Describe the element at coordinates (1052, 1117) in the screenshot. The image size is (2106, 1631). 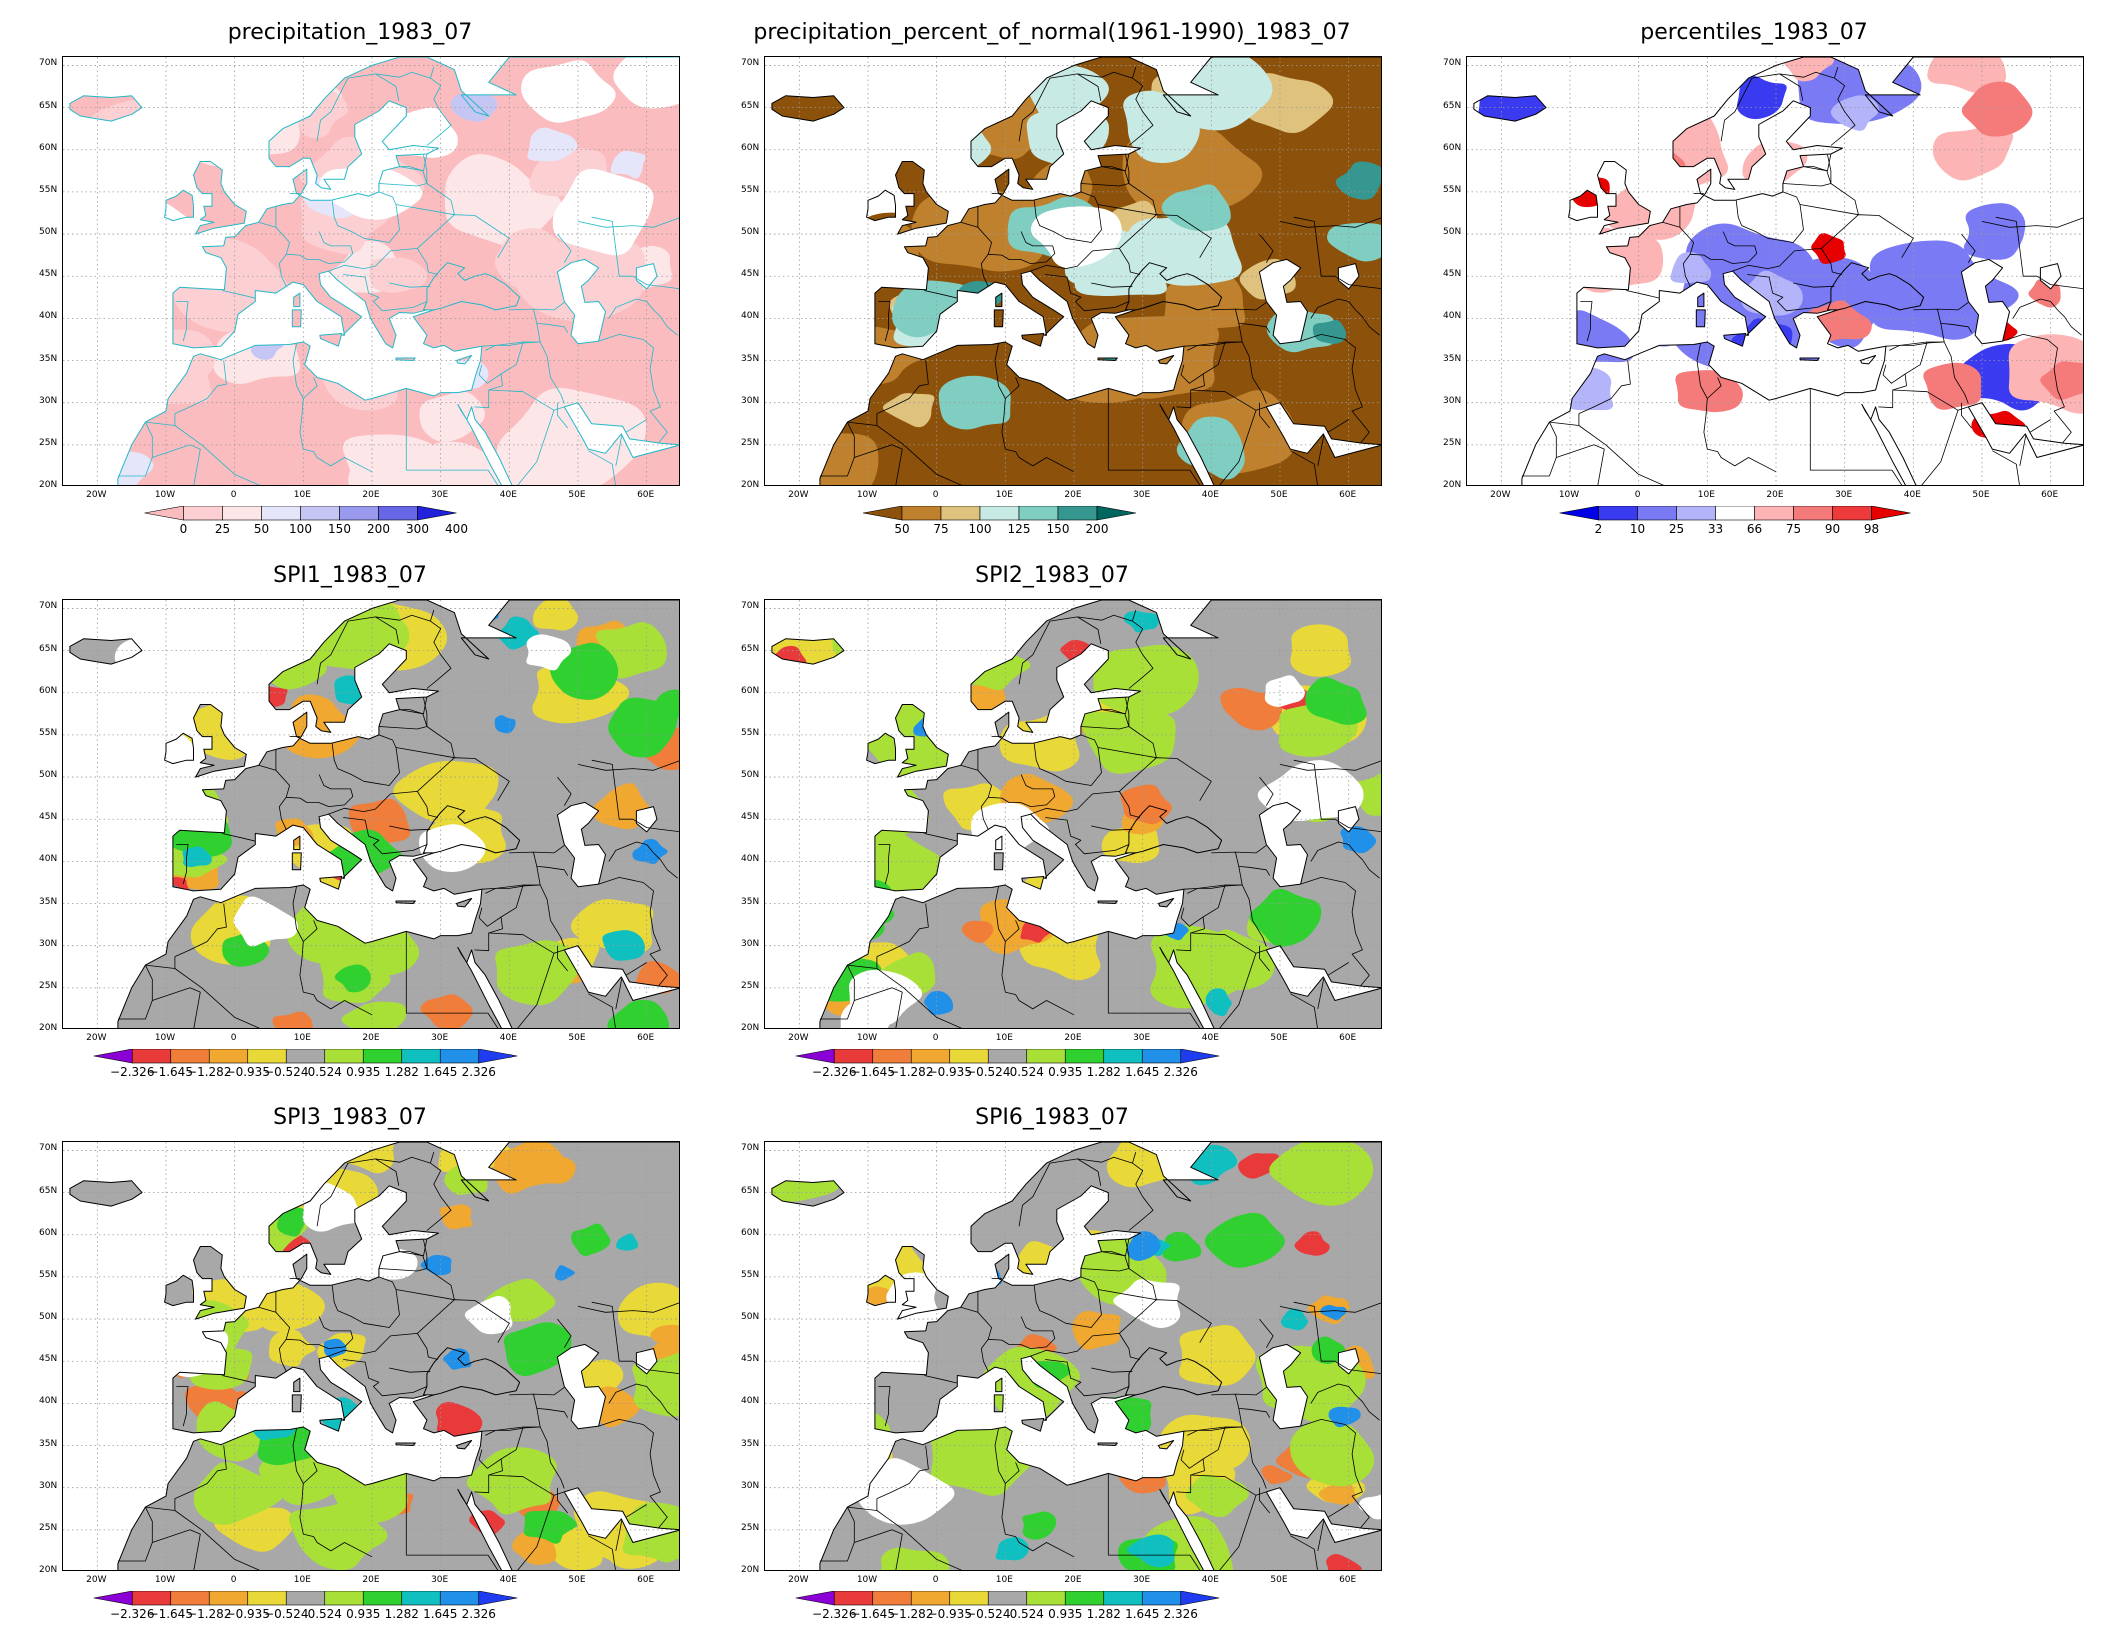
I see `panel-title: SPI6_1983_07` at that location.